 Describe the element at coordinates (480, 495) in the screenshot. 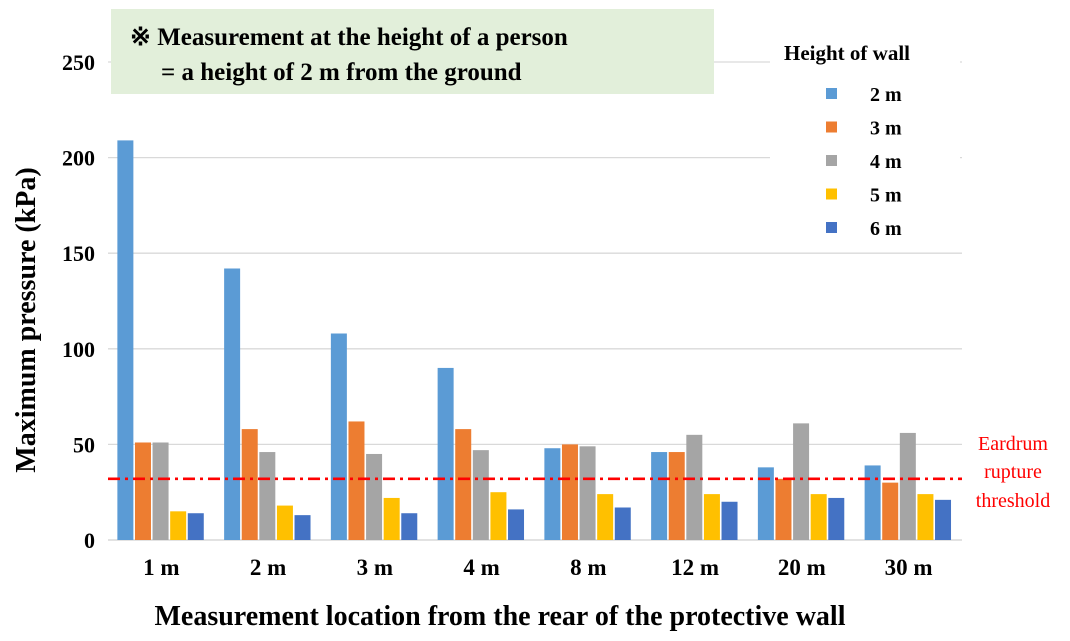

I see `bar-4m-wall-4m` at that location.